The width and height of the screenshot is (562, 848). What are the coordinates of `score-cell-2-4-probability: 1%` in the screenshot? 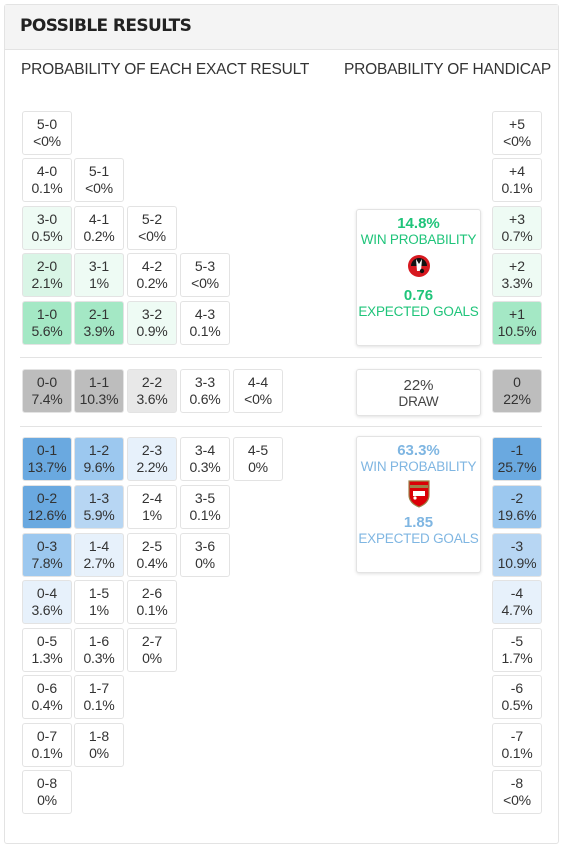 It's located at (152, 515).